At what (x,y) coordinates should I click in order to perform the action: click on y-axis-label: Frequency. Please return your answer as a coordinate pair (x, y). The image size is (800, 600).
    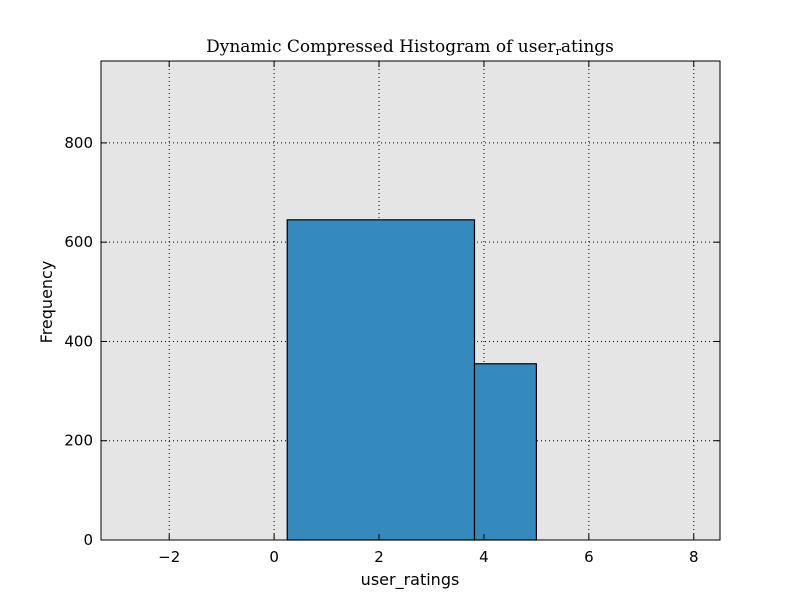
    Looking at the image, I should click on (46, 302).